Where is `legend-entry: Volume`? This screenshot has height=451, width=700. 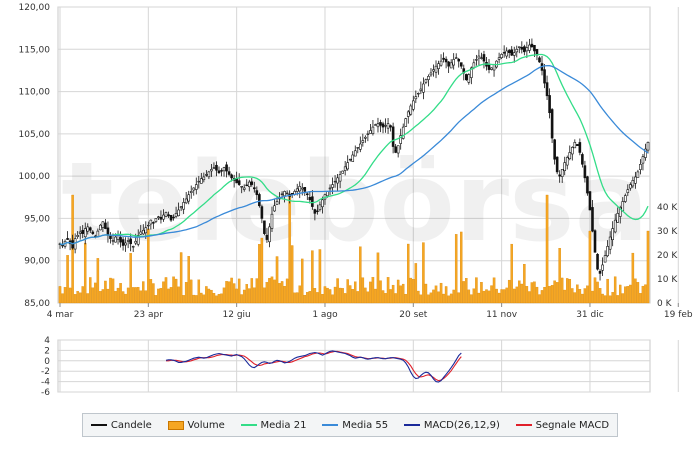
legend-entry: Volume is located at coordinates (196, 425).